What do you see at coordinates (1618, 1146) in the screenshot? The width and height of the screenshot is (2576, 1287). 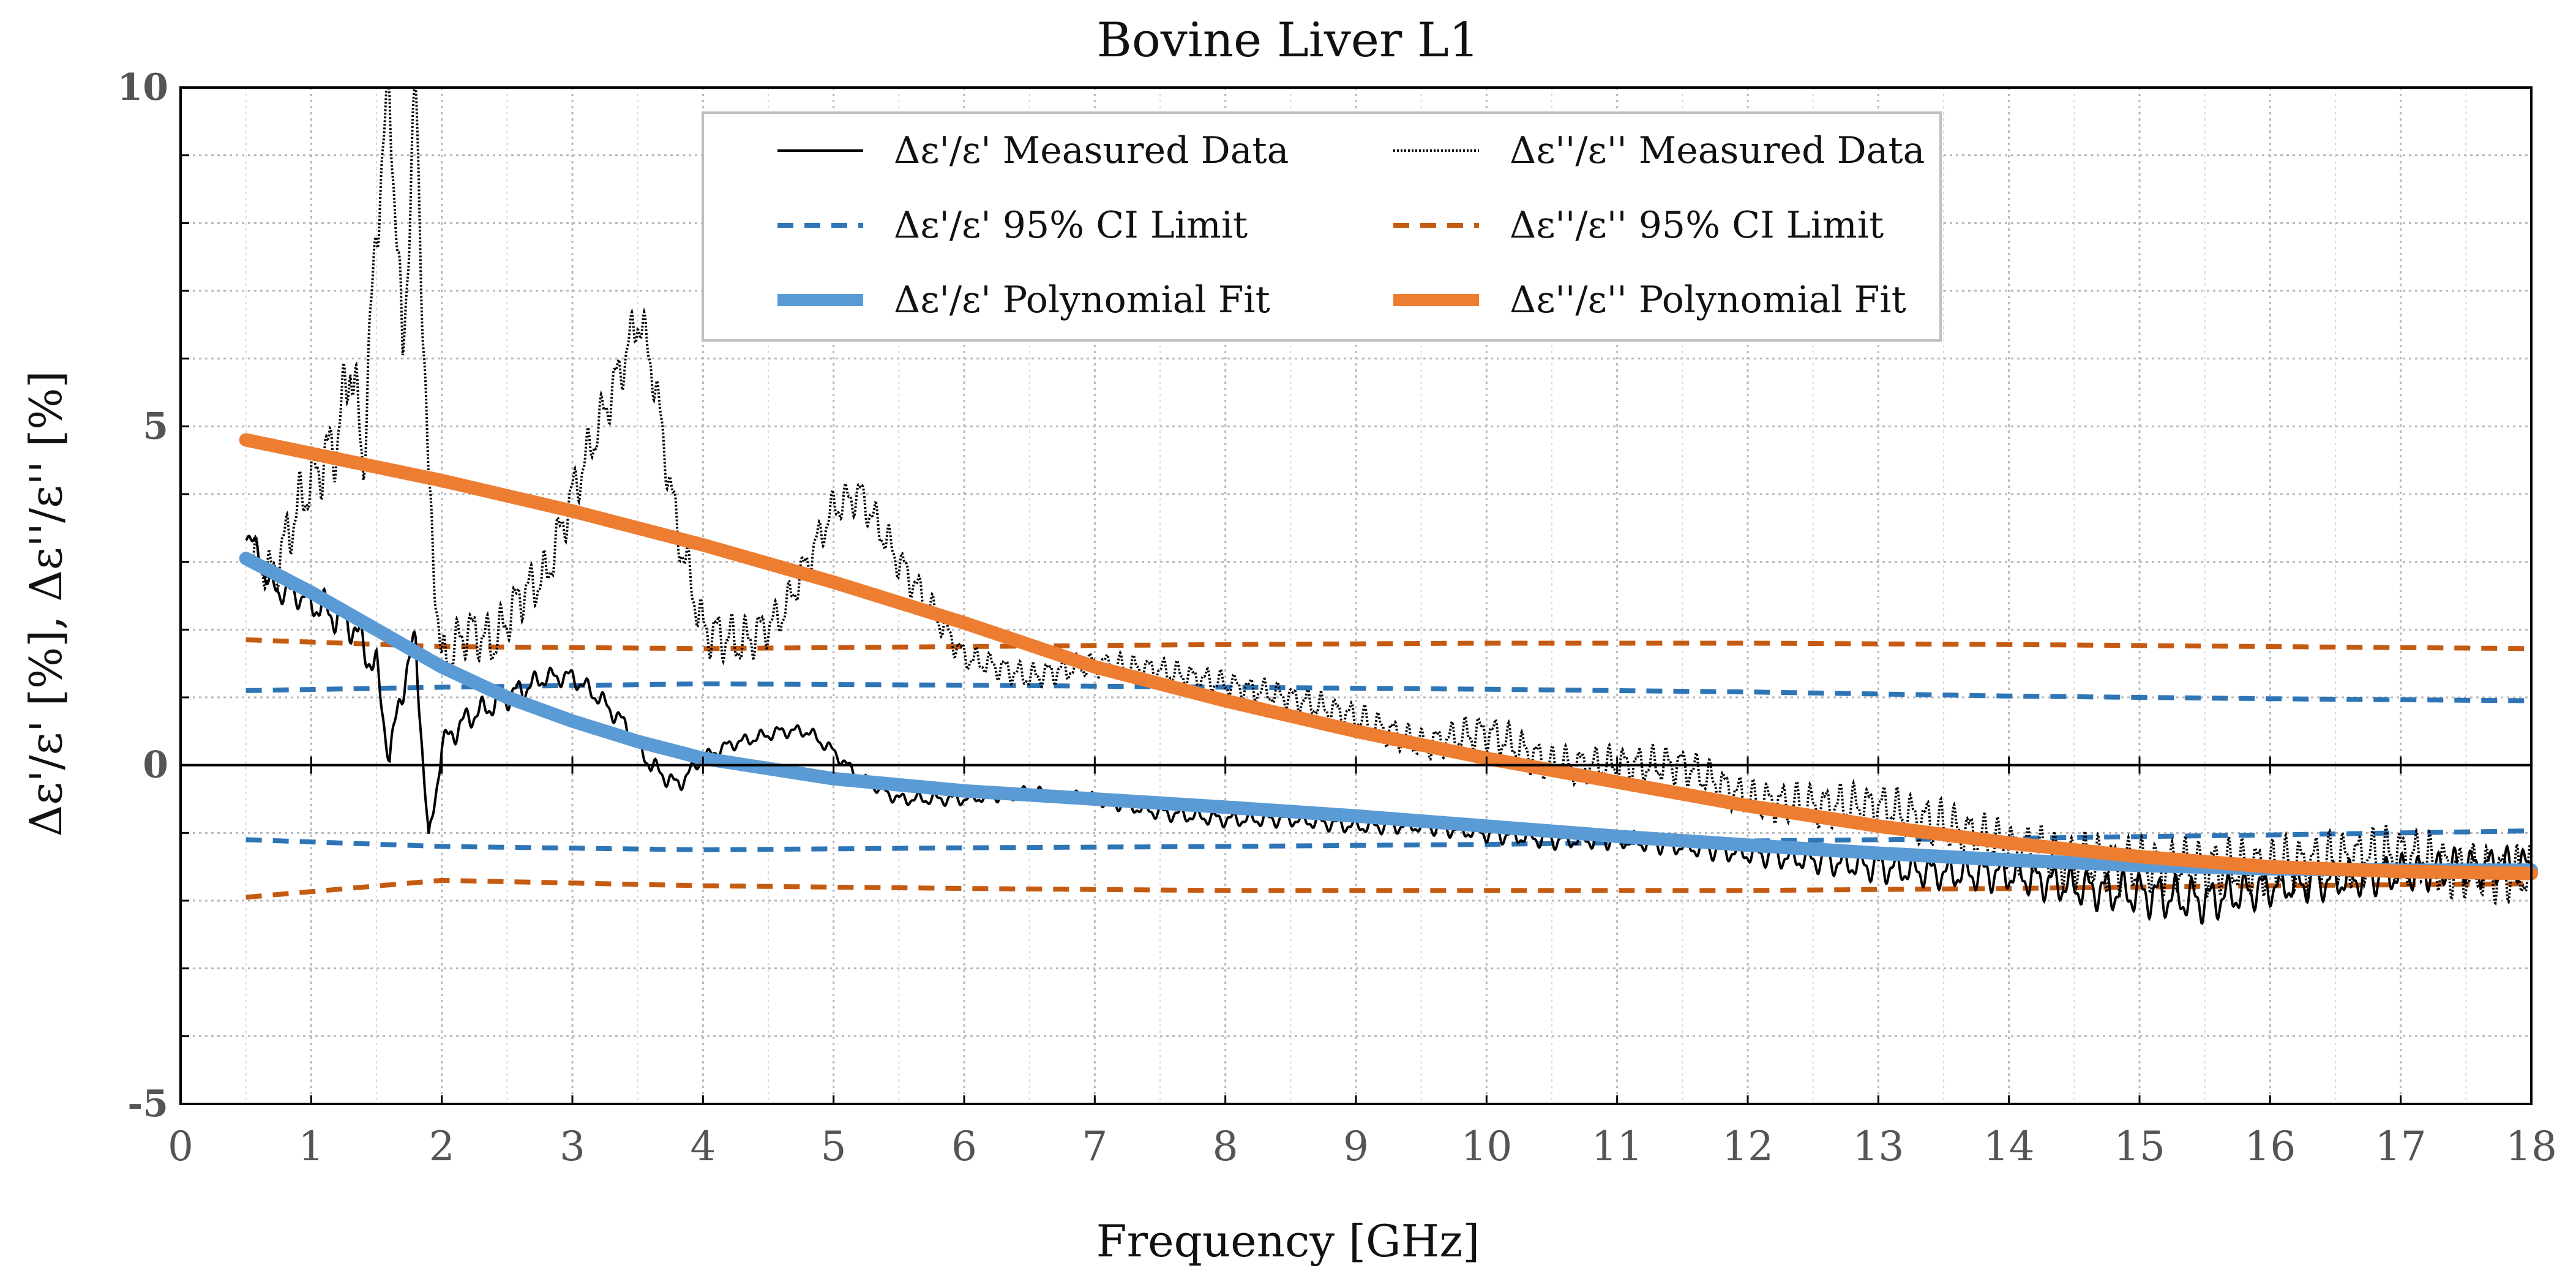 I see `x-tick-label: 11` at bounding box center [1618, 1146].